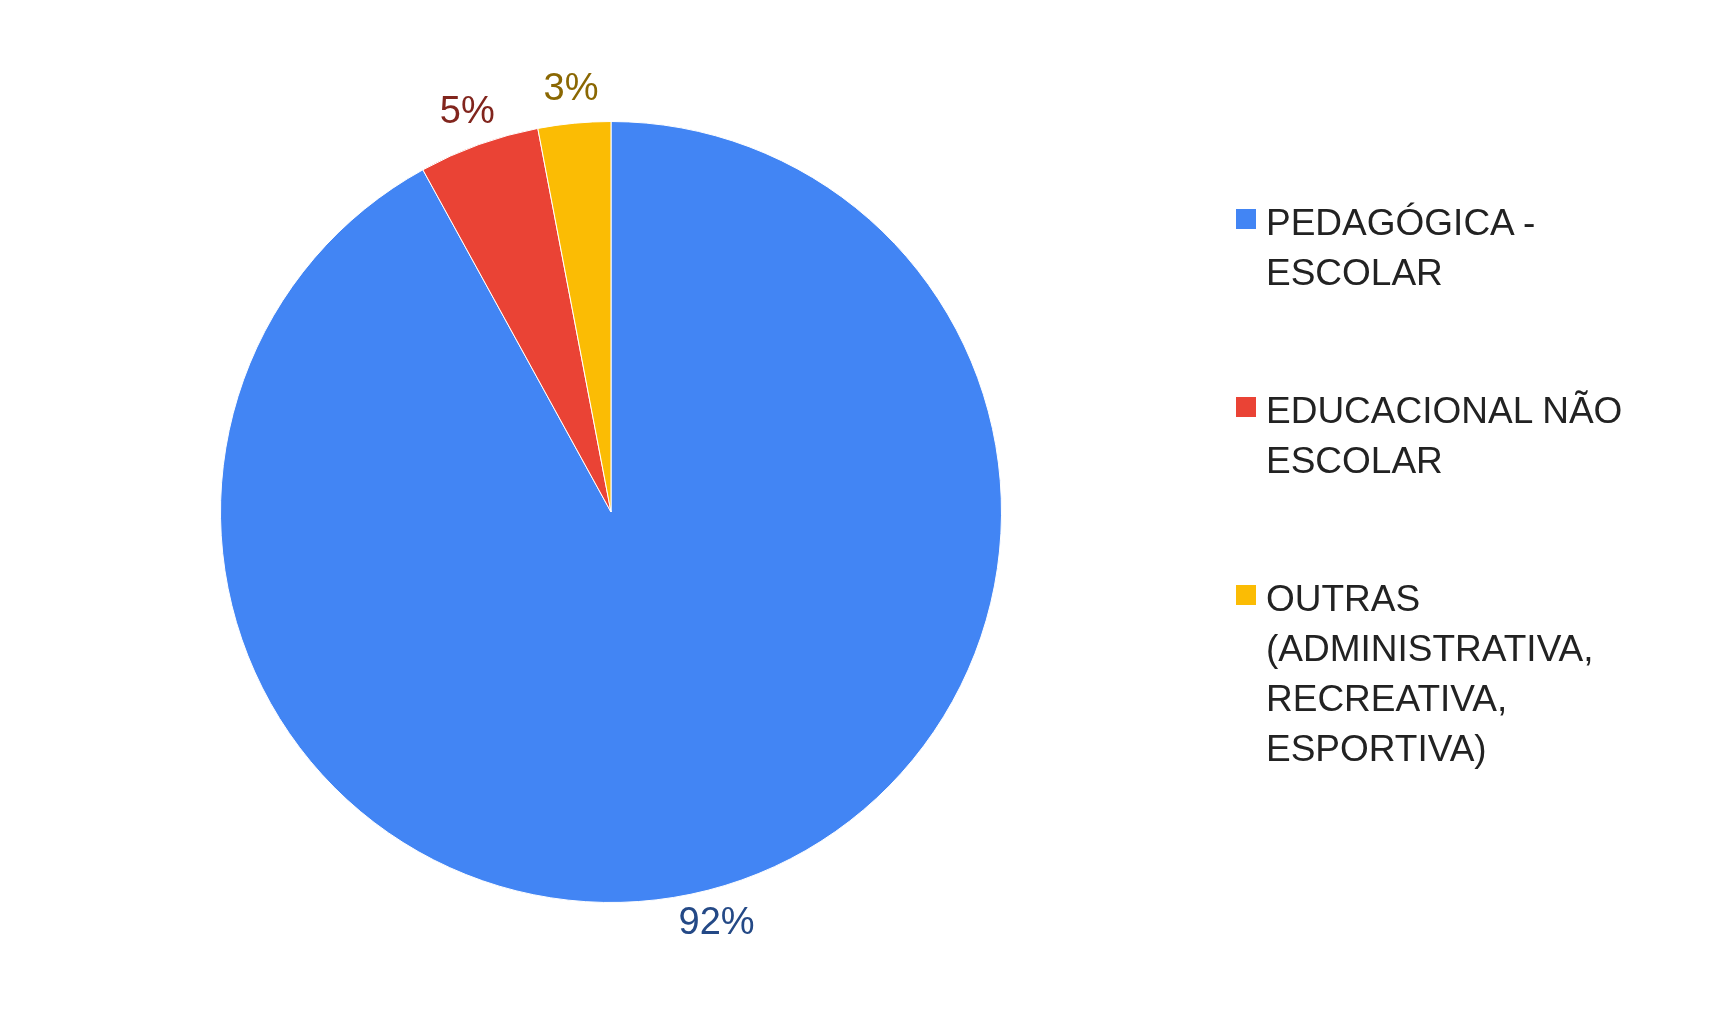 This screenshot has width=1714, height=1011. What do you see at coordinates (571, 86) in the screenshot?
I see `data-label: 3%` at bounding box center [571, 86].